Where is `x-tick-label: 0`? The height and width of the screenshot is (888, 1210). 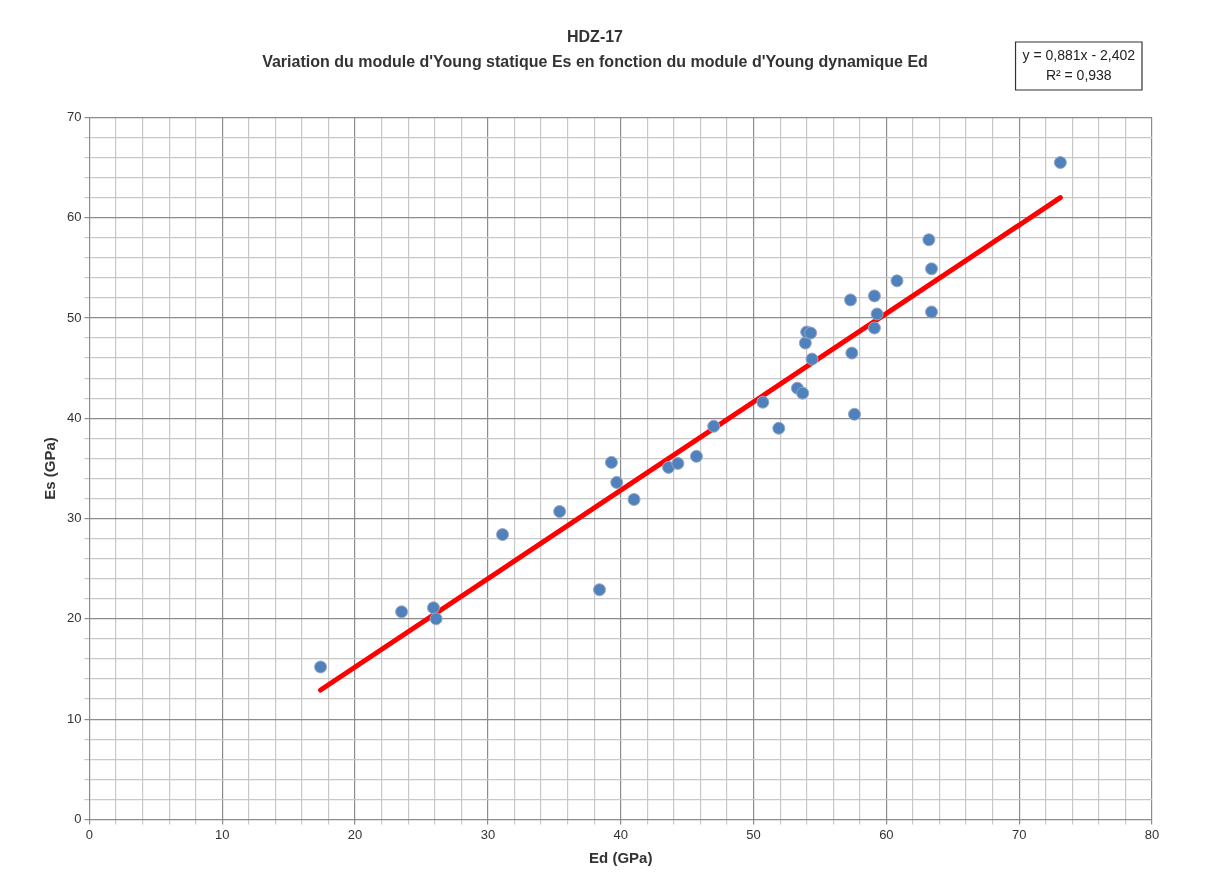
x-tick-label: 0 is located at coordinates (89, 834).